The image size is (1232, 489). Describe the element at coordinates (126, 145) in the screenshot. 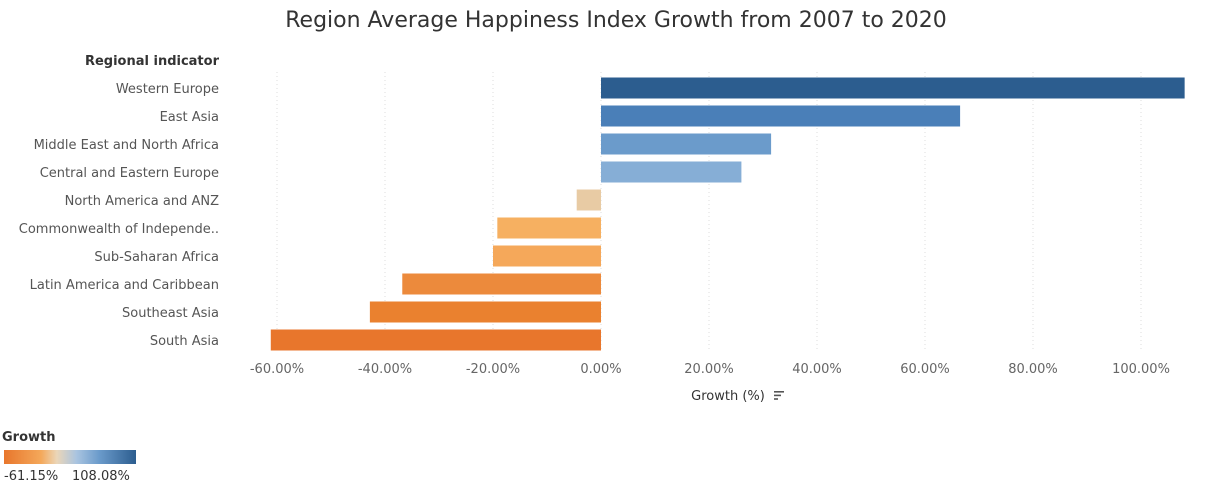

I see `category-label: Middle East and North Africa` at that location.